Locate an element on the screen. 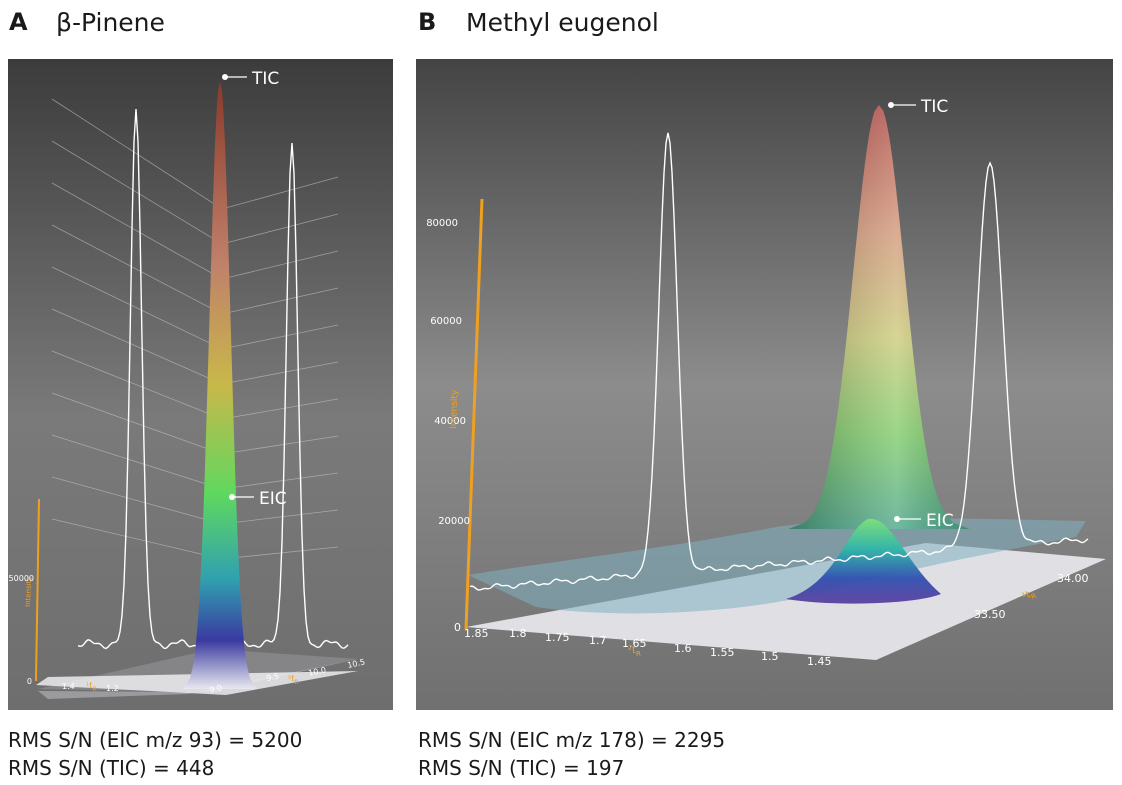  panel-b-eic-label: EIC is located at coordinates (940, 521).